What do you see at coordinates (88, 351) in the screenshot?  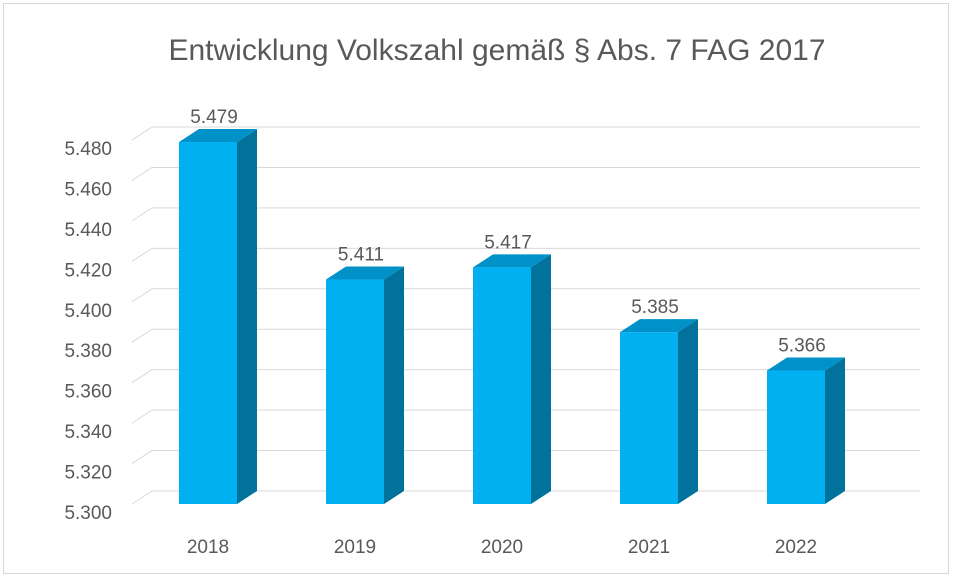 I see `y-tick-label: 5.380` at bounding box center [88, 351].